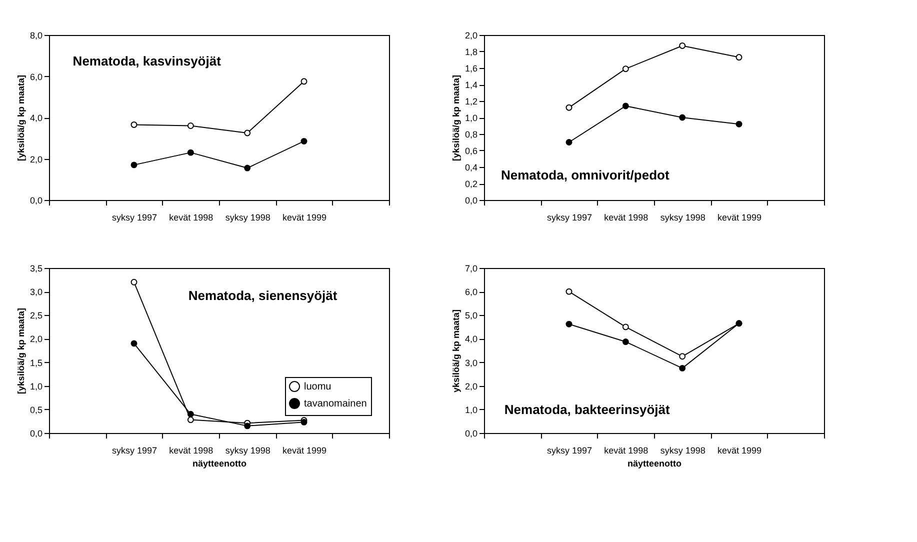 Image resolution: width=917 pixels, height=542 pixels. What do you see at coordinates (471, 85) in the screenshot?
I see `y-tick-label: 1,4` at bounding box center [471, 85].